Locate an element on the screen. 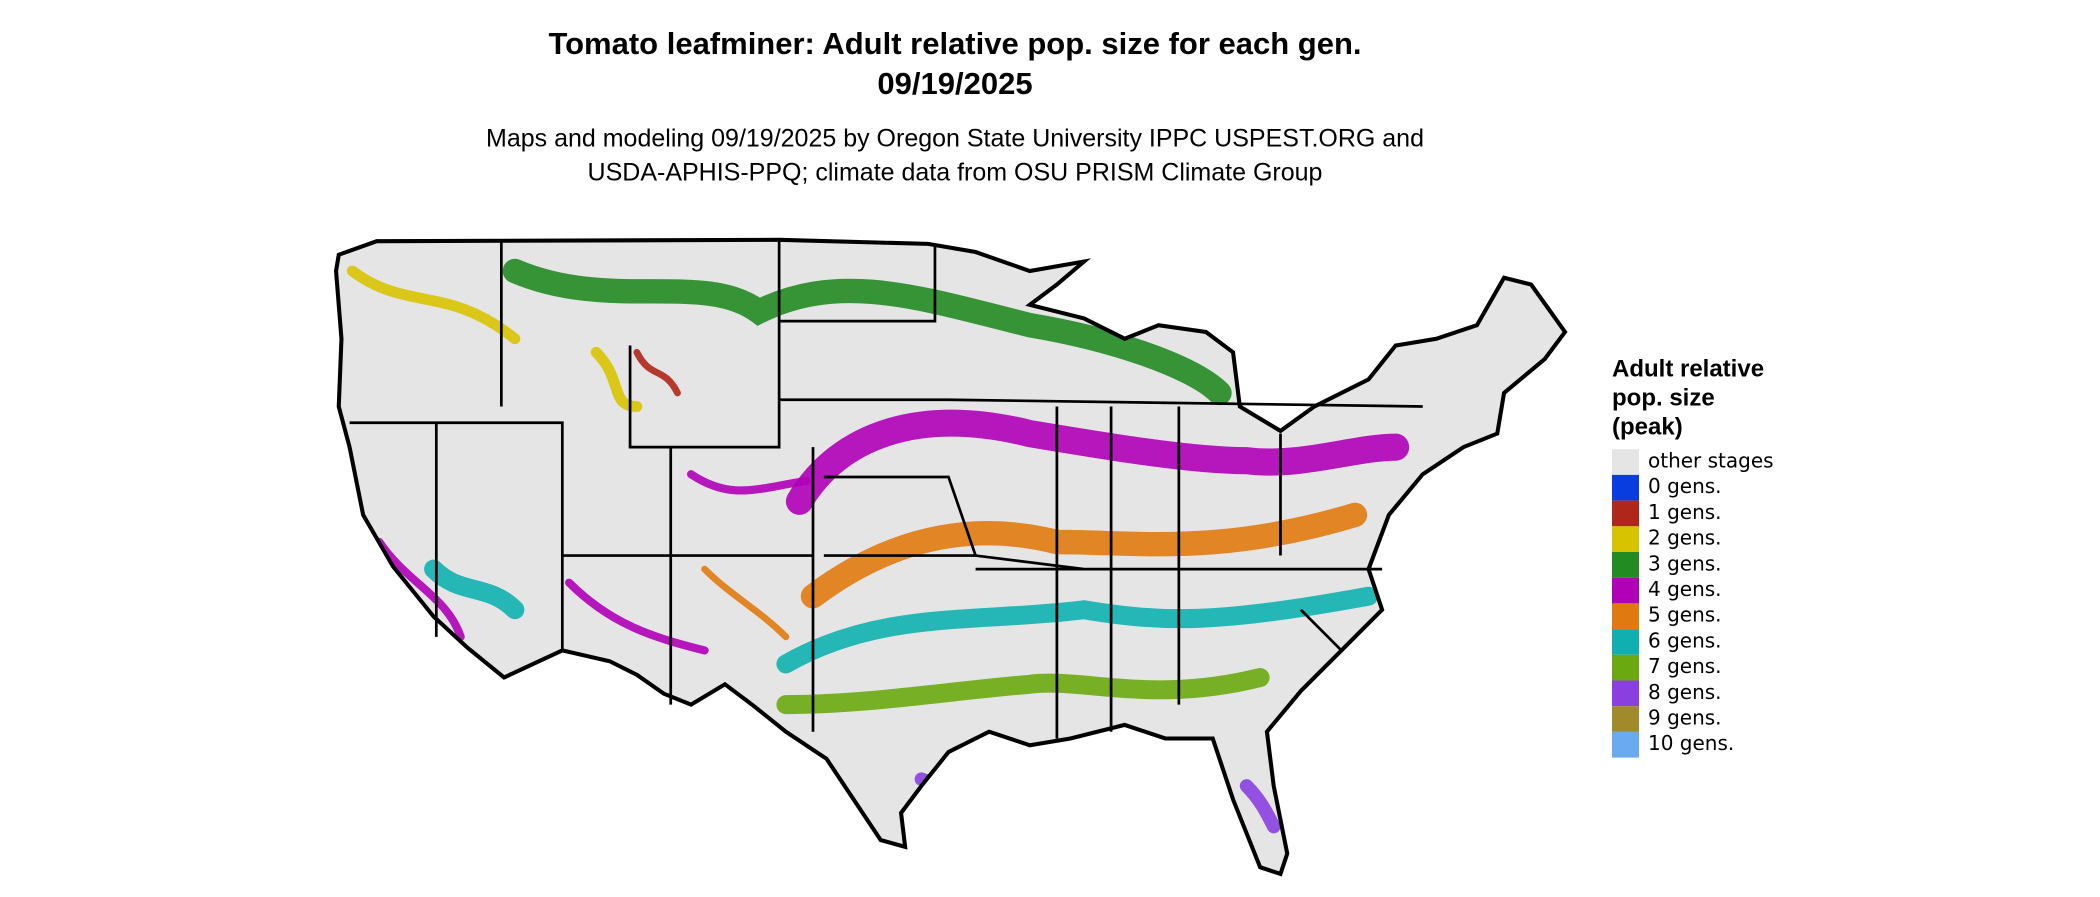 The width and height of the screenshot is (2100, 897). legend-label: 2 gens. is located at coordinates (1685, 538).